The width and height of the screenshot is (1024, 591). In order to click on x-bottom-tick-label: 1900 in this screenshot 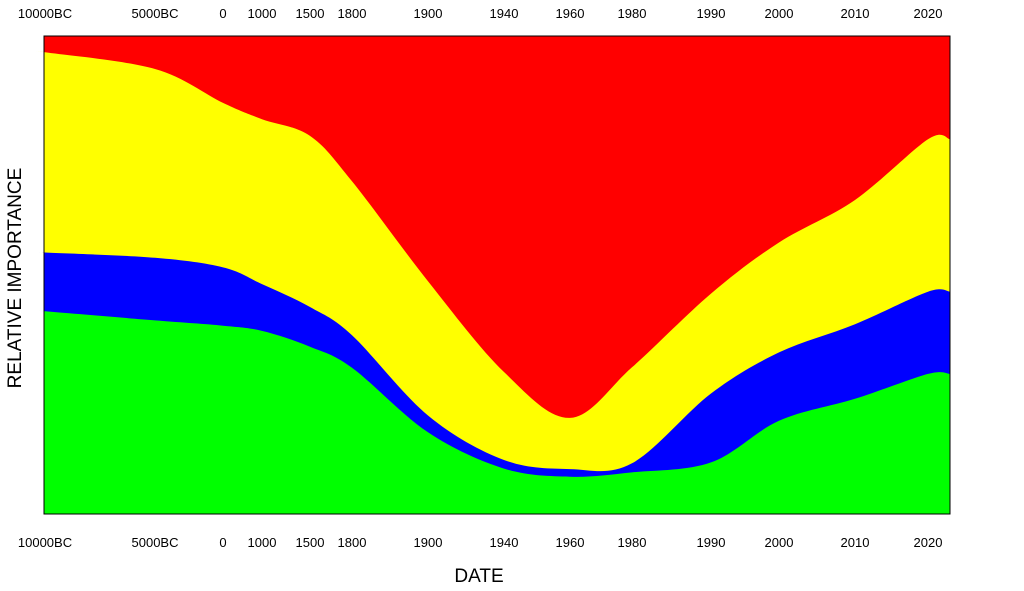, I will do `click(428, 542)`.